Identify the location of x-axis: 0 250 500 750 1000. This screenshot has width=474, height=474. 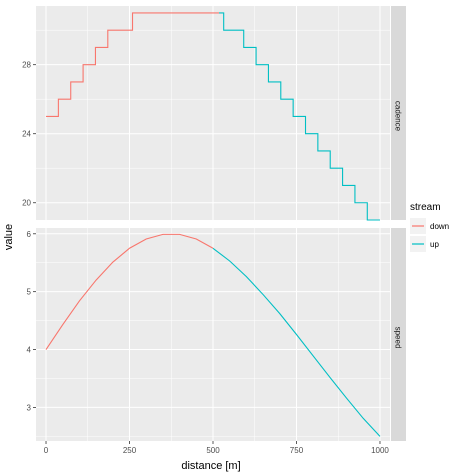
(216, 448).